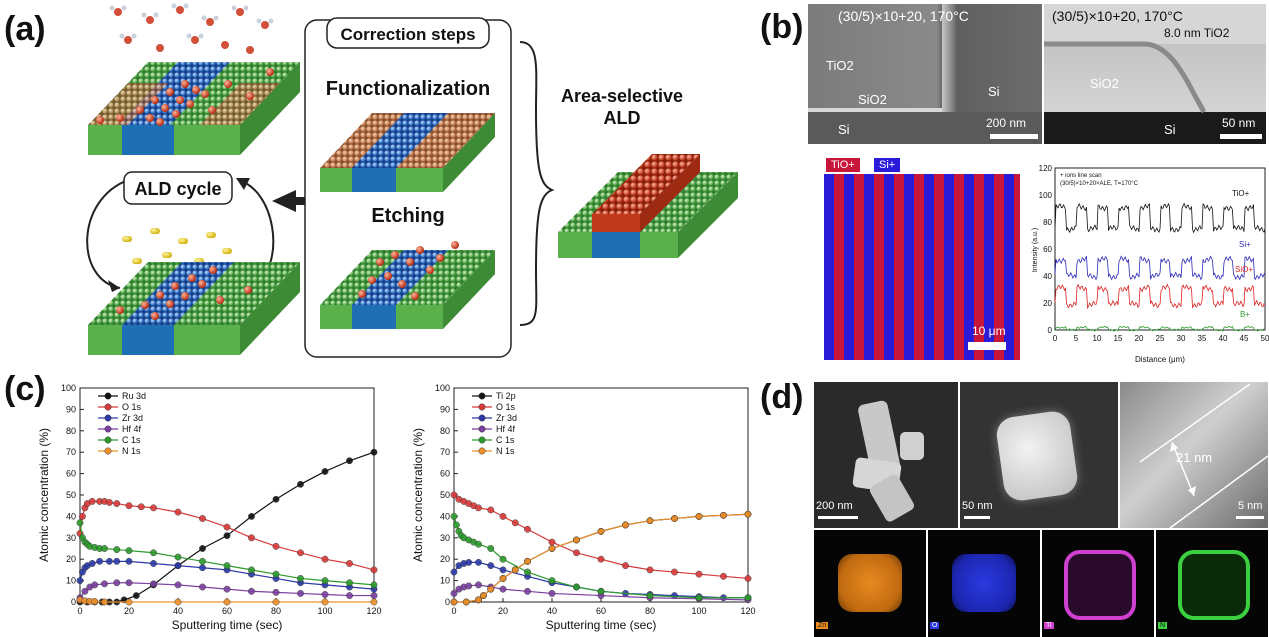 Image resolution: width=1269 pixels, height=637 pixels. I want to click on linescan-y-tick: 0, so click(1050, 330).